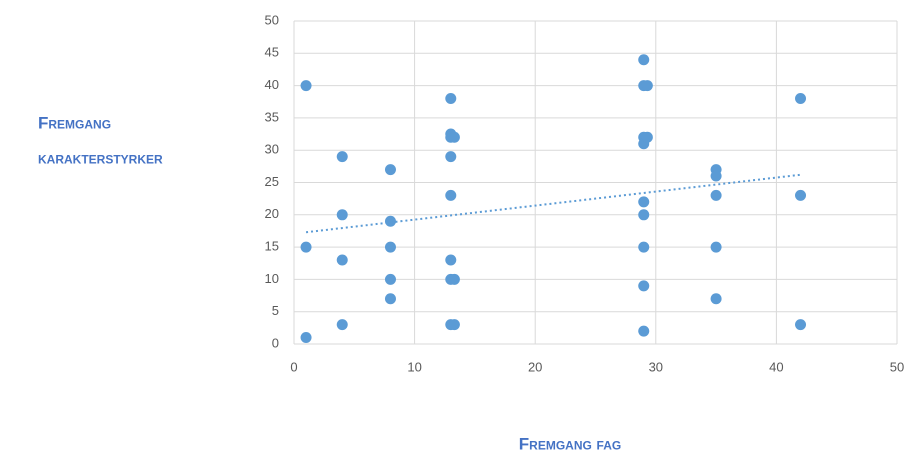  Describe the element at coordinates (897, 366) in the screenshot. I see `x-tick-label: 50` at that location.